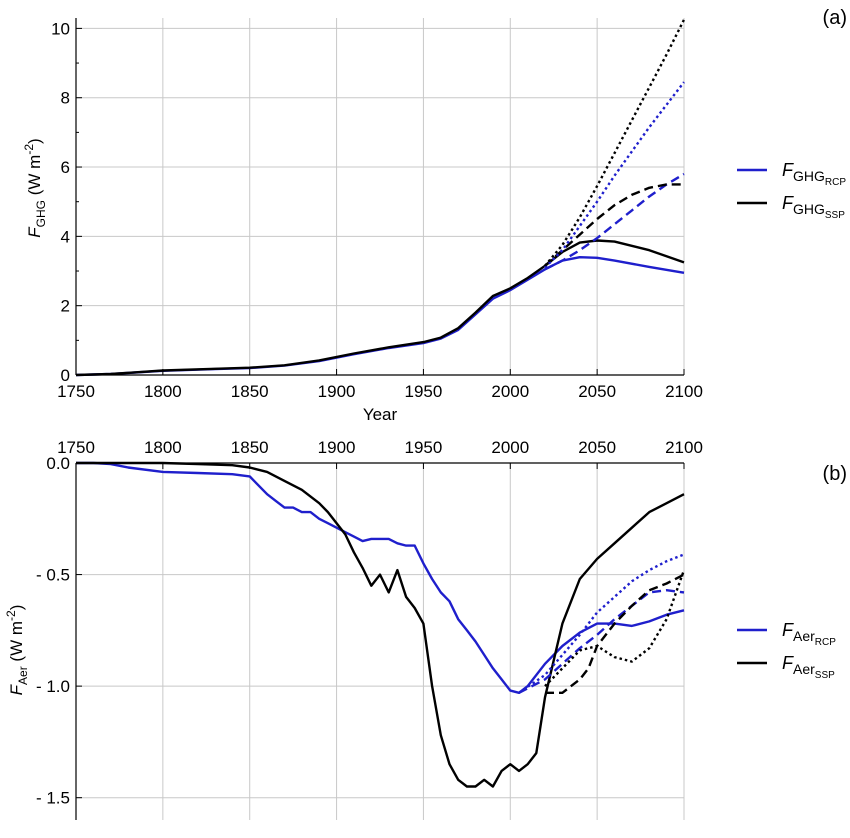 The width and height of the screenshot is (850, 838). Describe the element at coordinates (34, 141) in the screenshot. I see `y-title-a-close: )` at that location.